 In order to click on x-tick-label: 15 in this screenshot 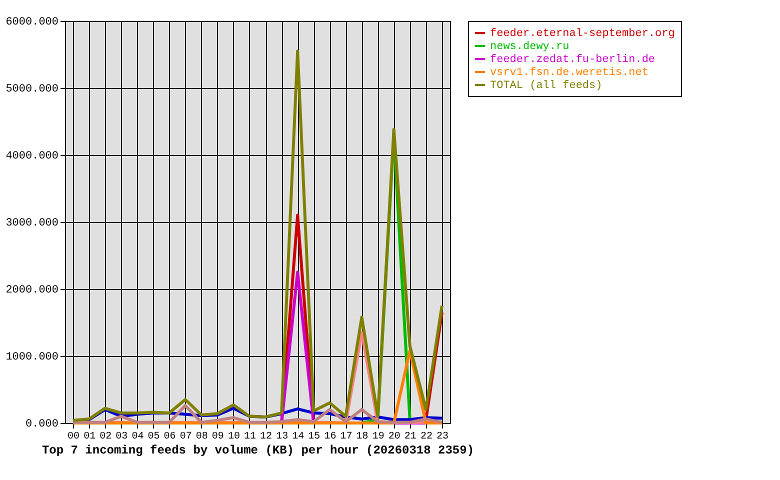, I will do `click(314, 437)`.